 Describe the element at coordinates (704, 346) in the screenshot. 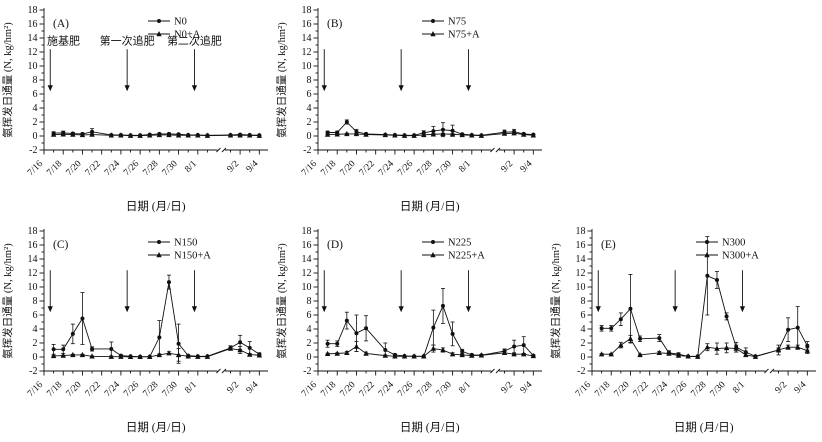

I see `series-N300+A` at that location.